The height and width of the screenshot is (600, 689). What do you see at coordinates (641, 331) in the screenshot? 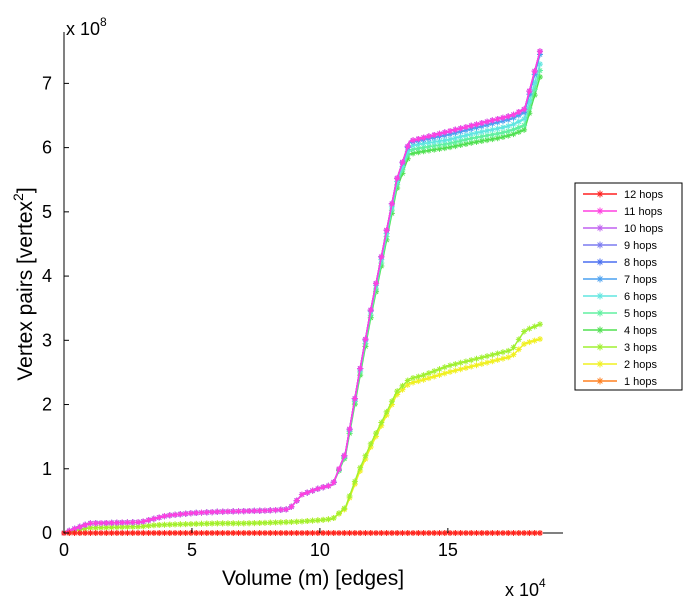
I see `legend-label: 4 hops` at bounding box center [641, 331].